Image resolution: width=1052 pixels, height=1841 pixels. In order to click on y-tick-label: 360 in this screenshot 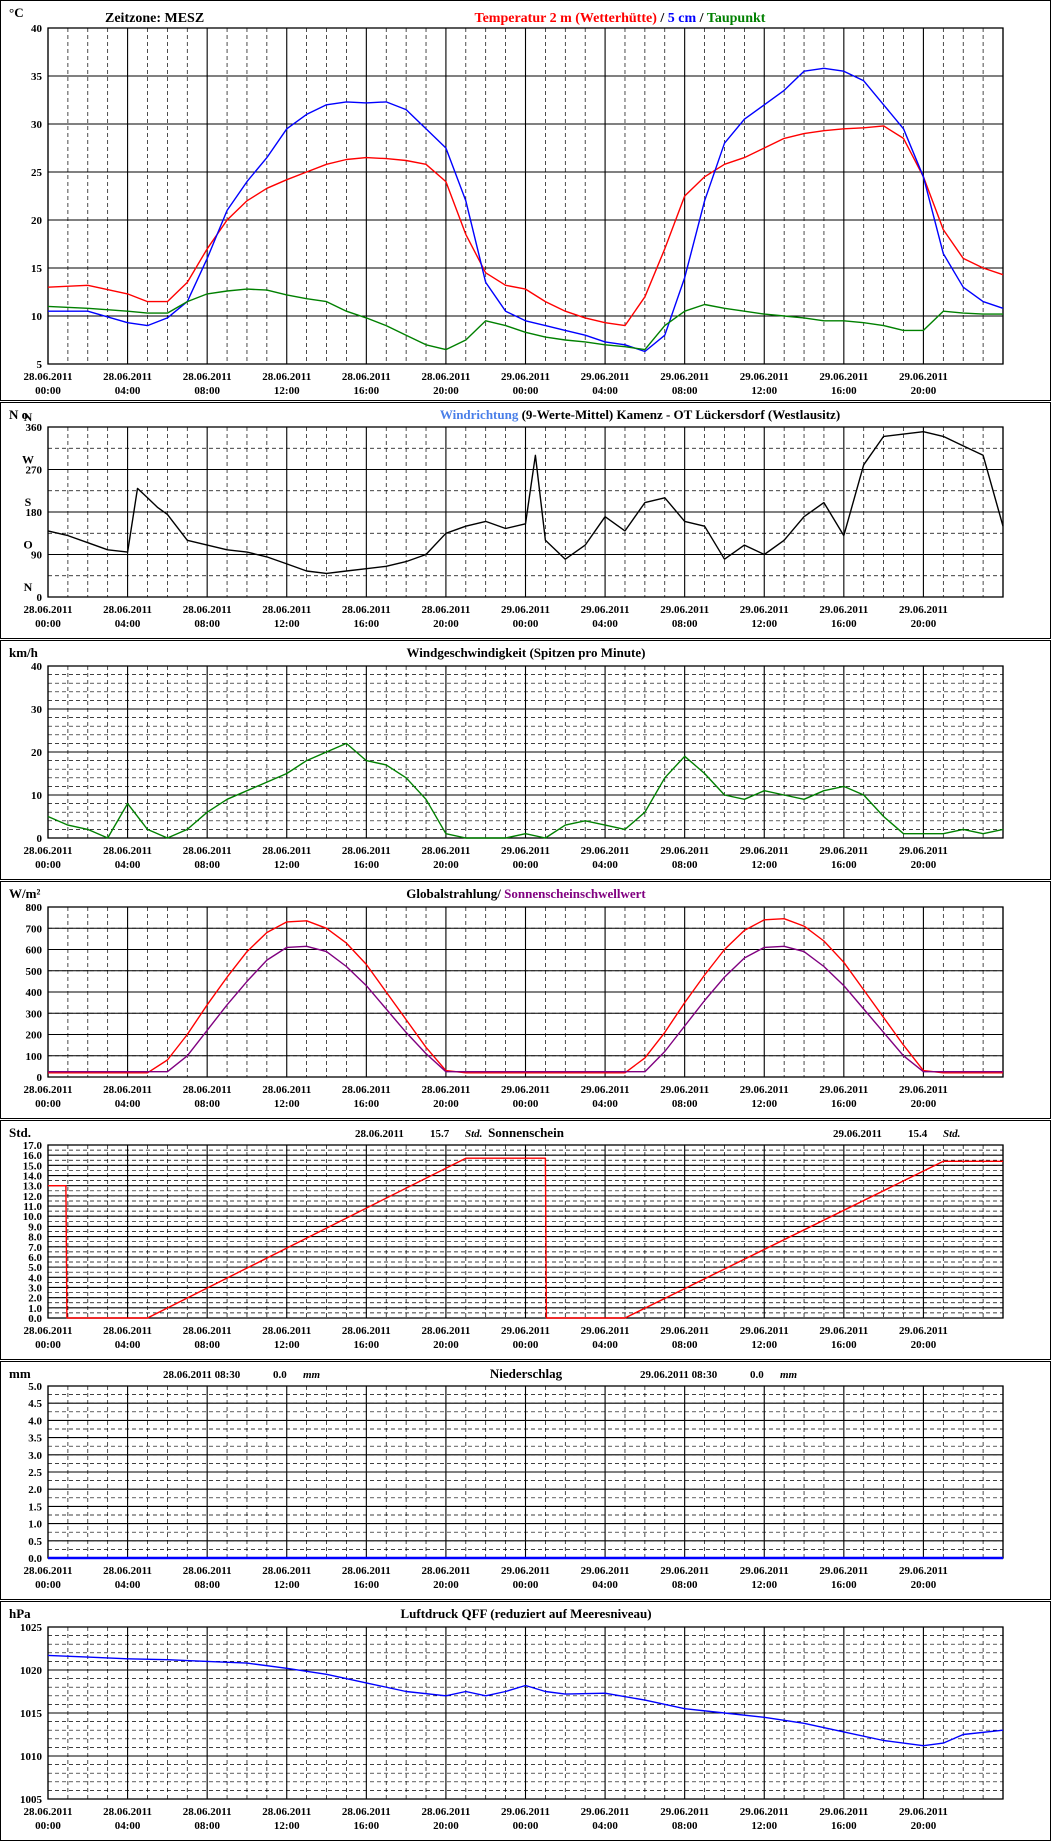, I will do `click(34, 428)`.